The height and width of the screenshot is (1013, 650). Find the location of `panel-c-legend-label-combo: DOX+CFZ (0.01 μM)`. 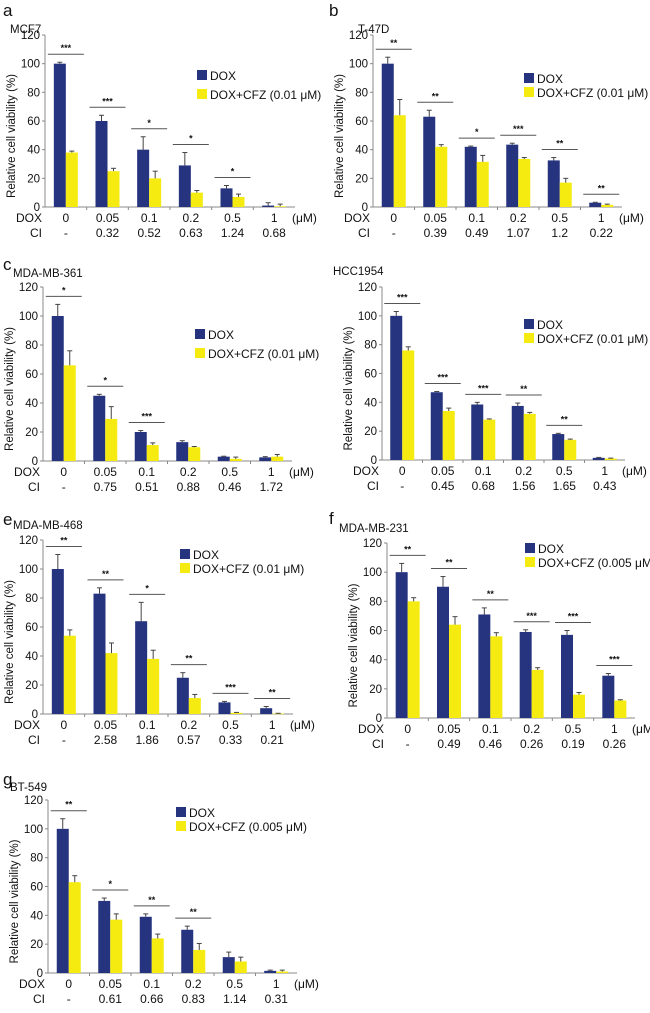

panel-c-legend-label-combo: DOX+CFZ (0.01 μM) is located at coordinates (263, 354).